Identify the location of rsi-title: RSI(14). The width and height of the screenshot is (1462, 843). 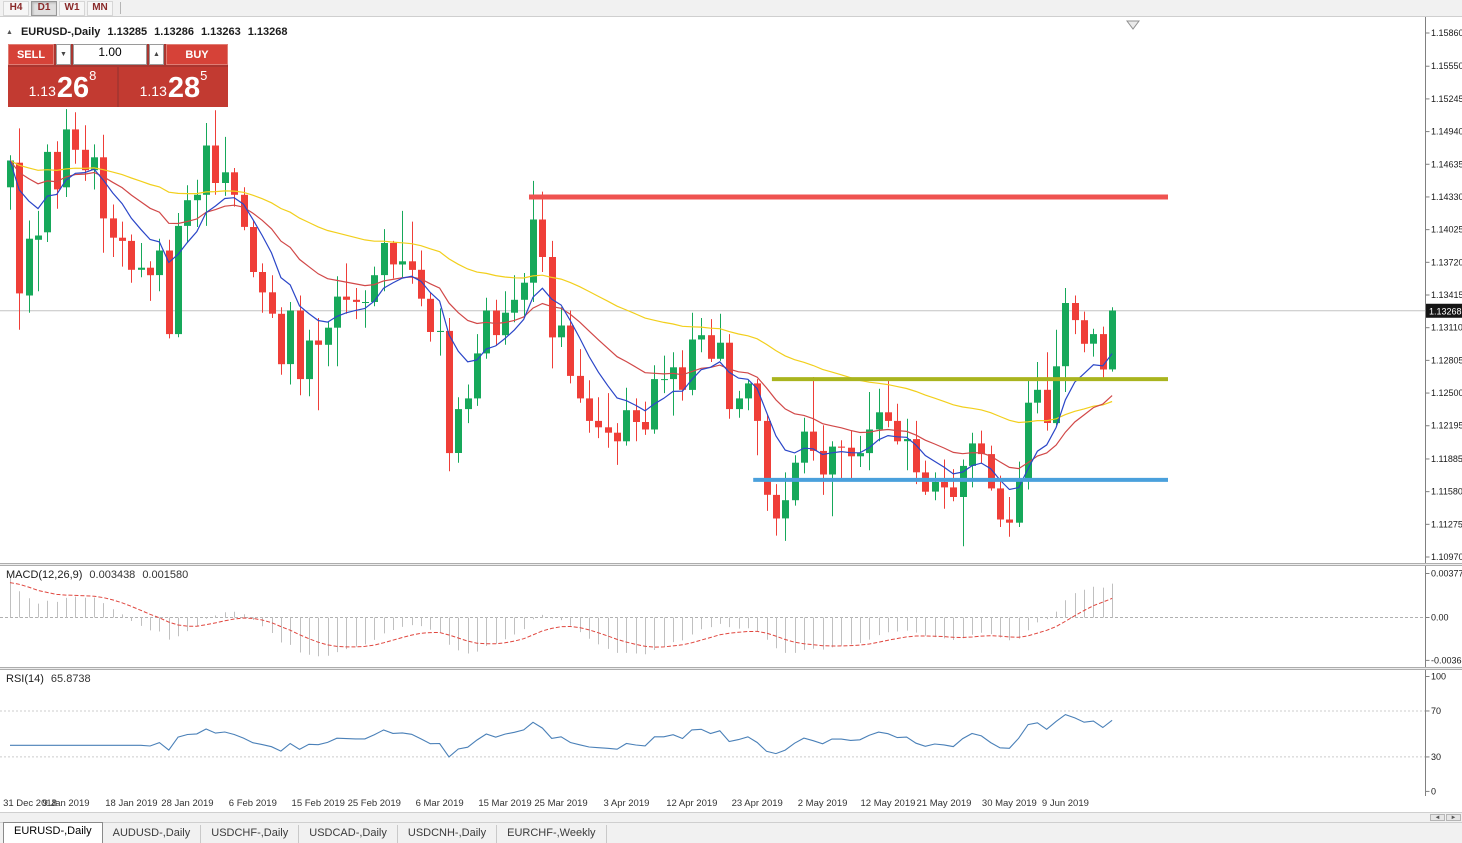
(25, 679).